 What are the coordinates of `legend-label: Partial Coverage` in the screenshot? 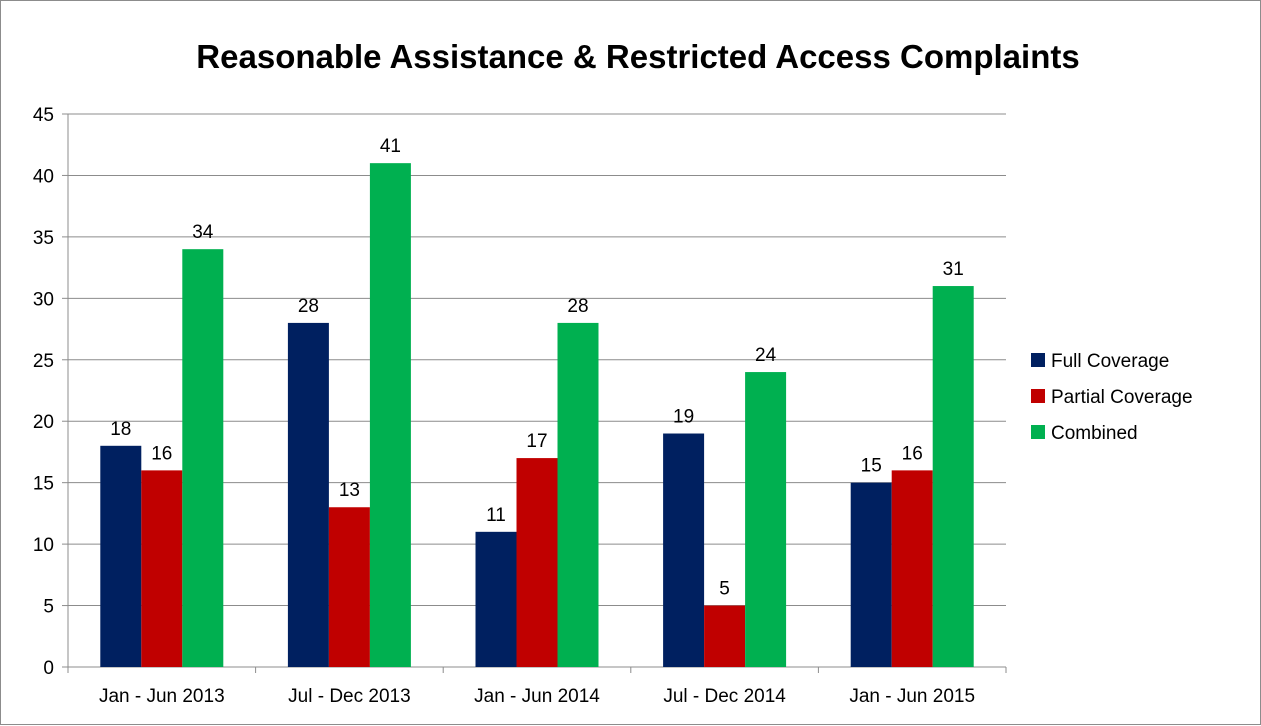 It's located at (1122, 397).